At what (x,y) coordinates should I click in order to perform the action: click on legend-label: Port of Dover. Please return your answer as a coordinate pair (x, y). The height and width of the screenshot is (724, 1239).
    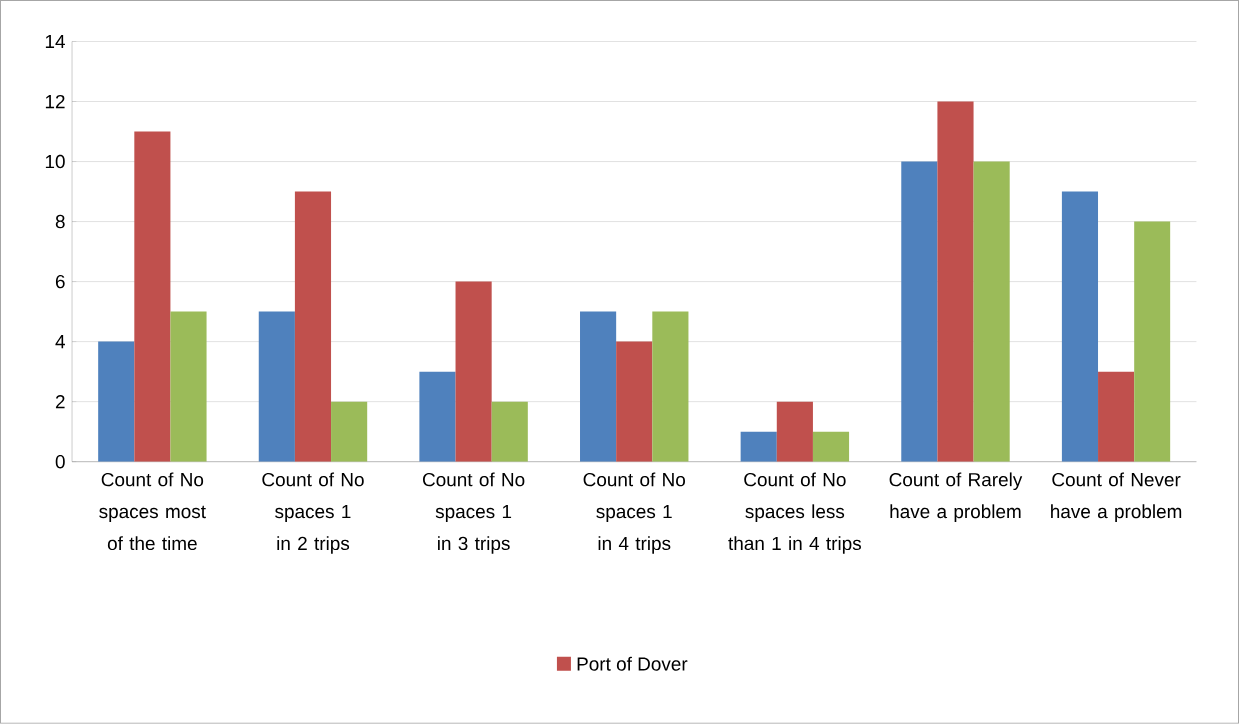
    Looking at the image, I should click on (632, 663).